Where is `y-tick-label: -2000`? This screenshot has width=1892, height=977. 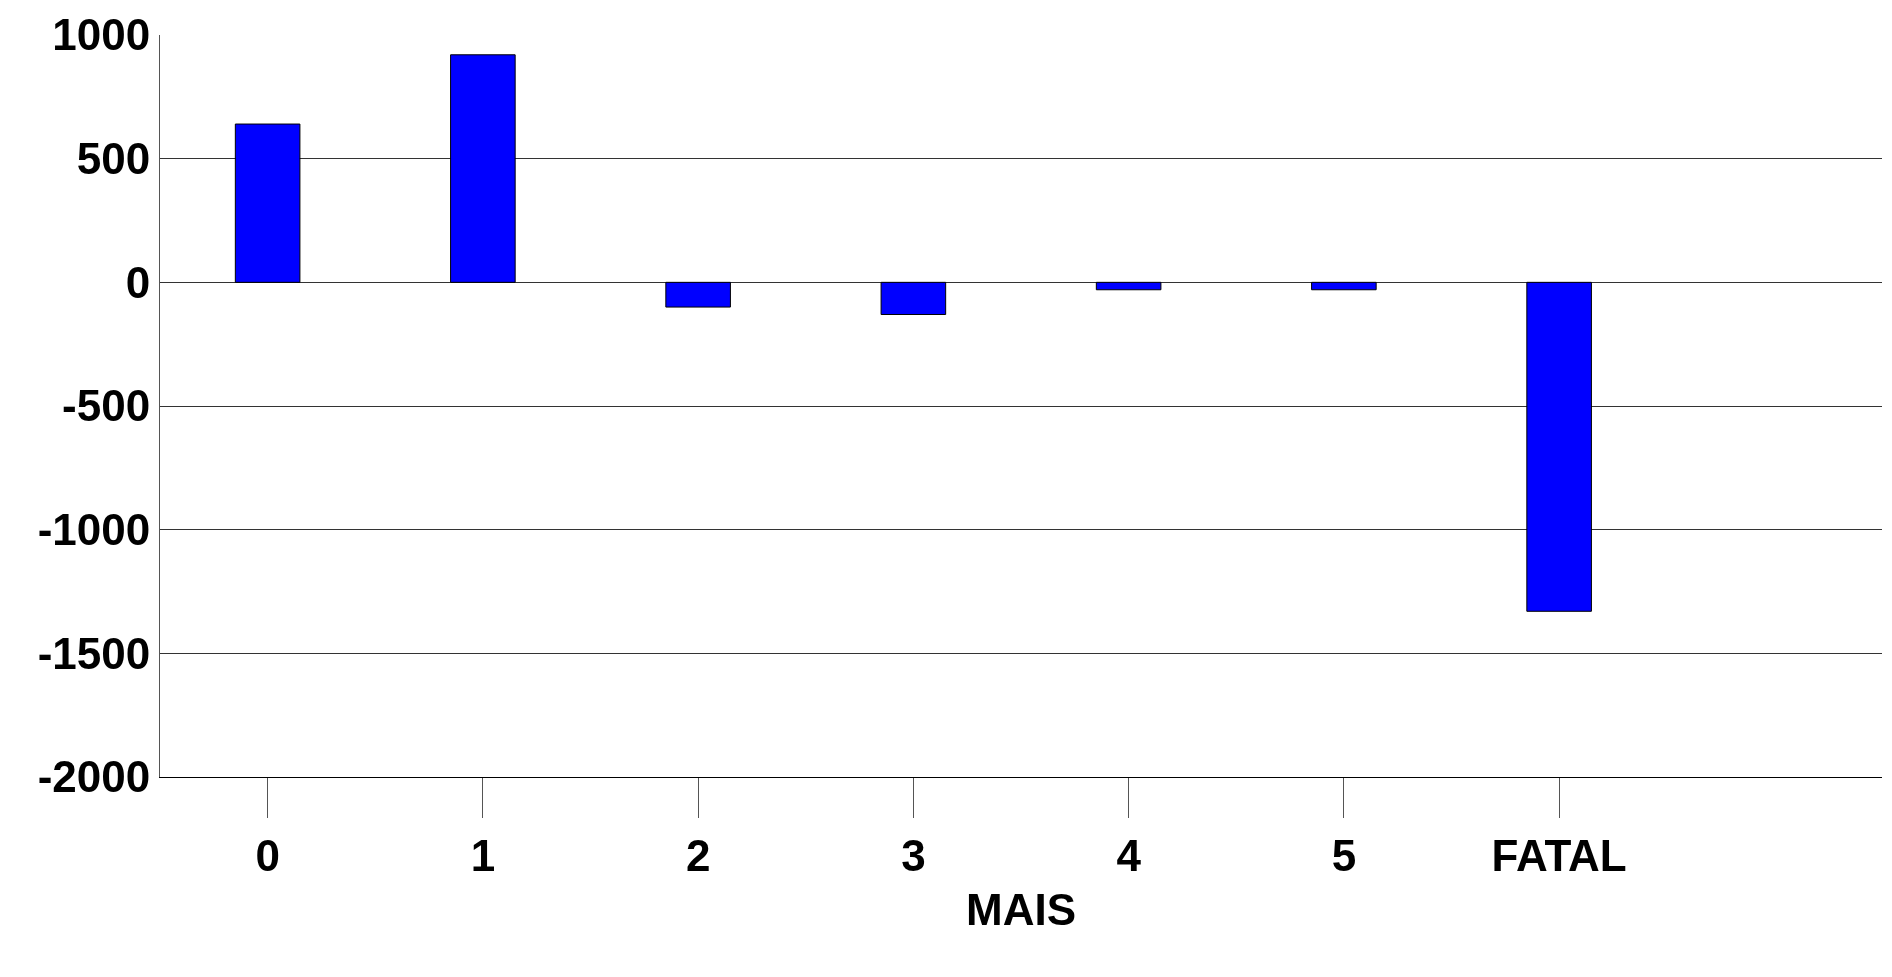 y-tick-label: -2000 is located at coordinates (94, 777).